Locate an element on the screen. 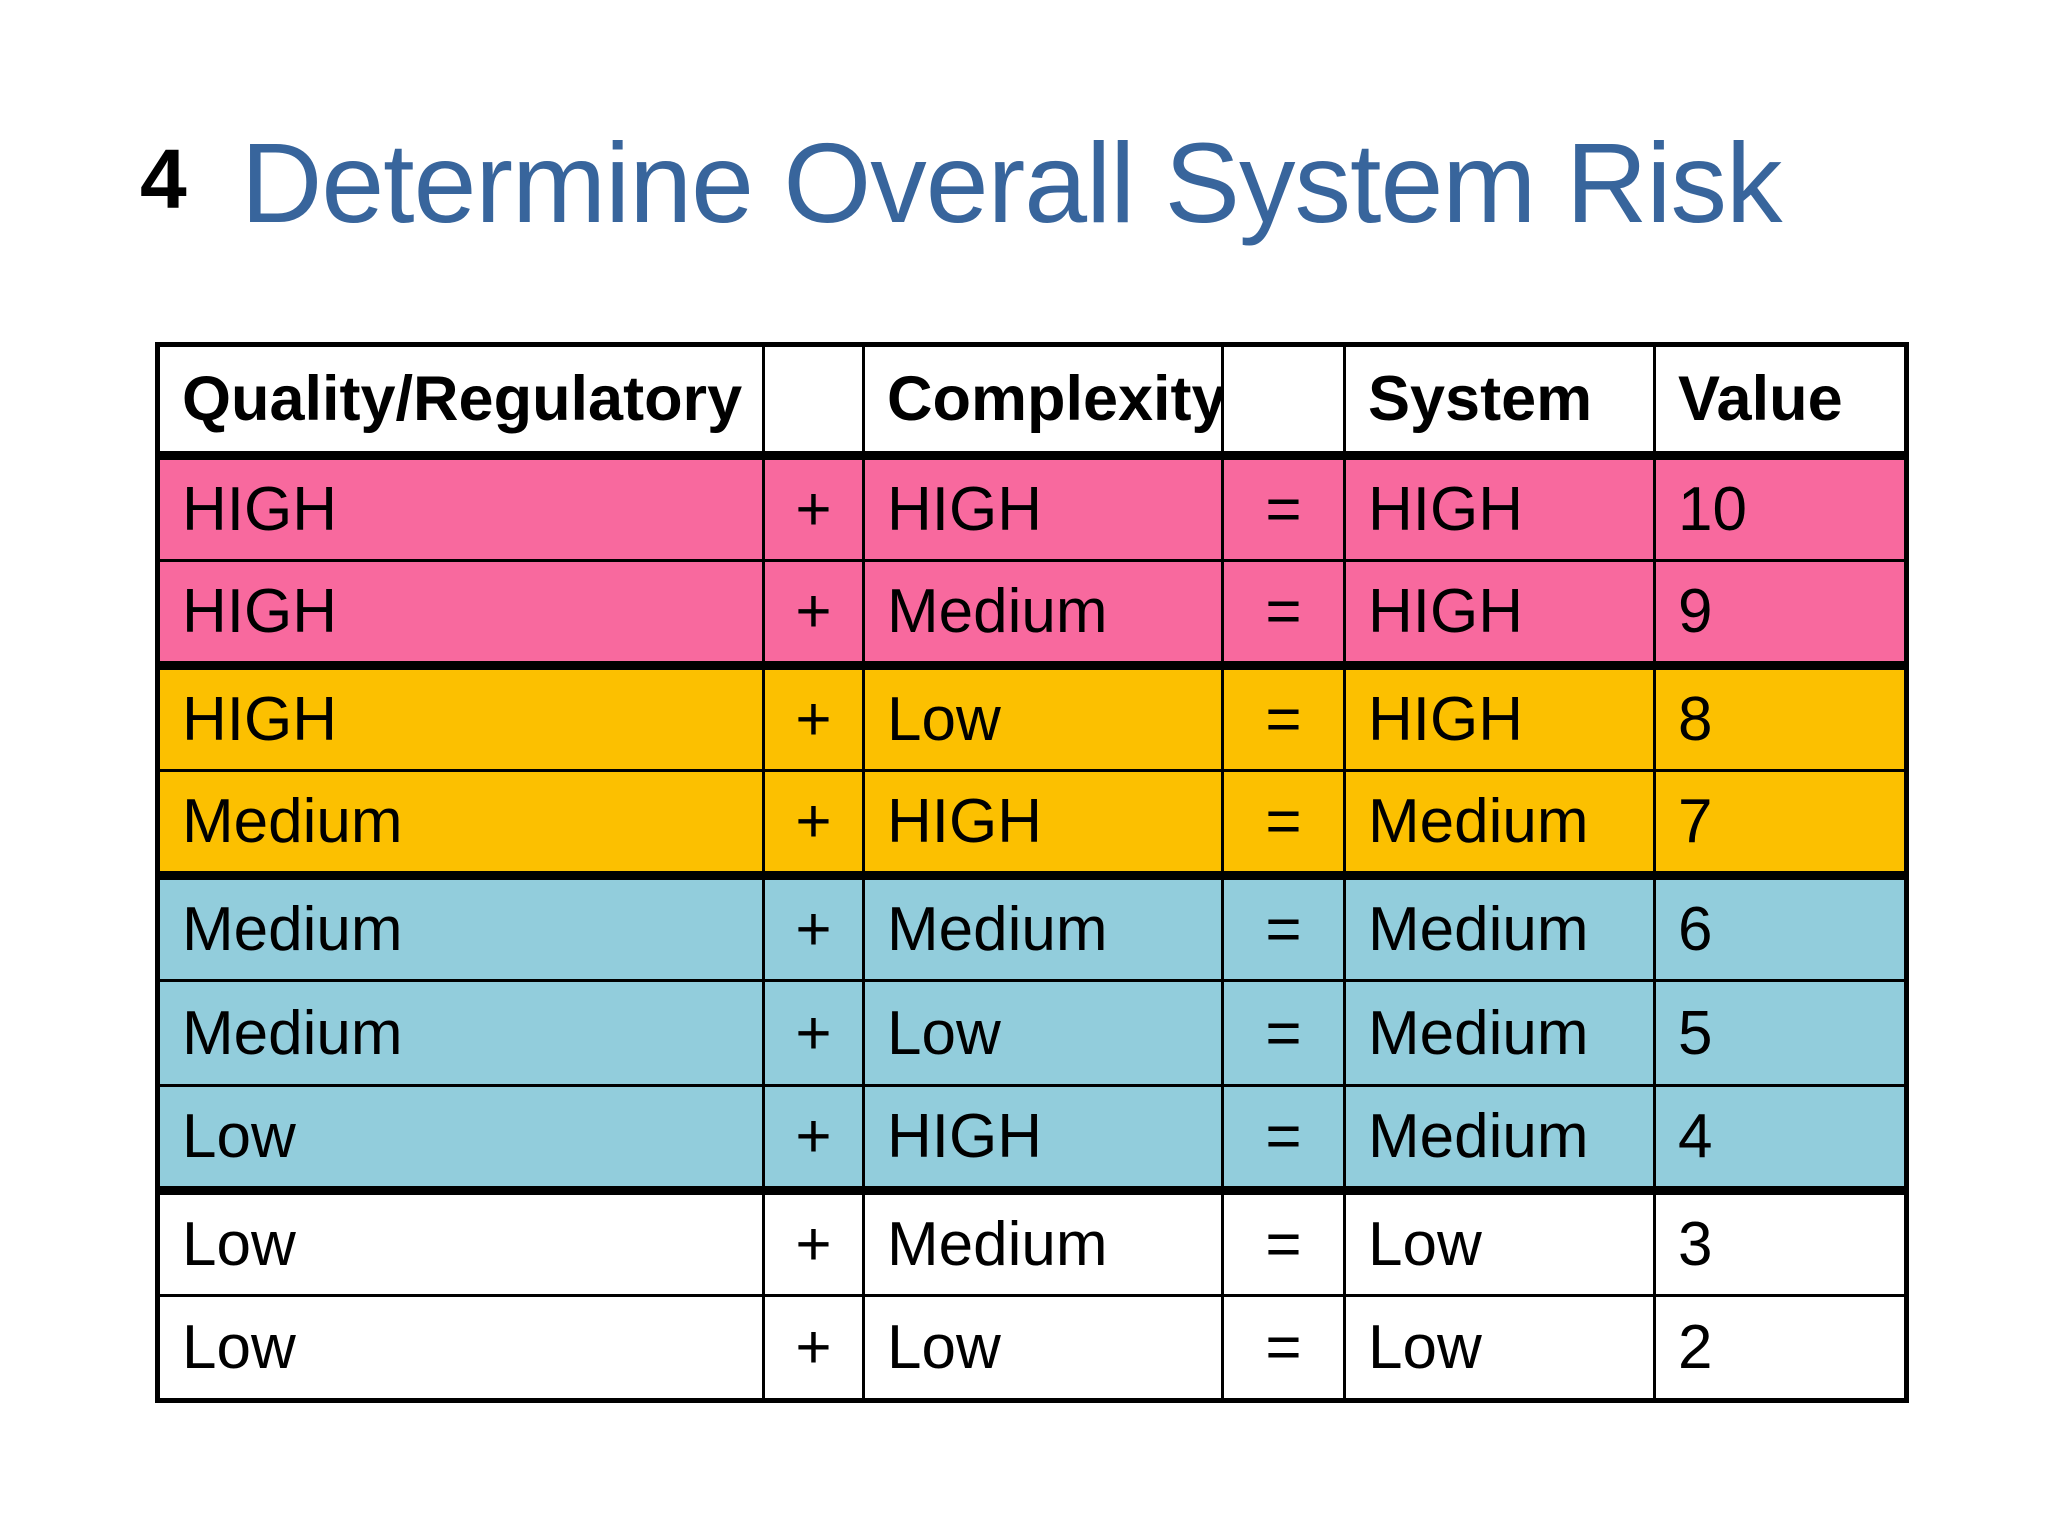 This screenshot has height=1536, width=2048. cell-value: 5 is located at coordinates (1780, 1033).